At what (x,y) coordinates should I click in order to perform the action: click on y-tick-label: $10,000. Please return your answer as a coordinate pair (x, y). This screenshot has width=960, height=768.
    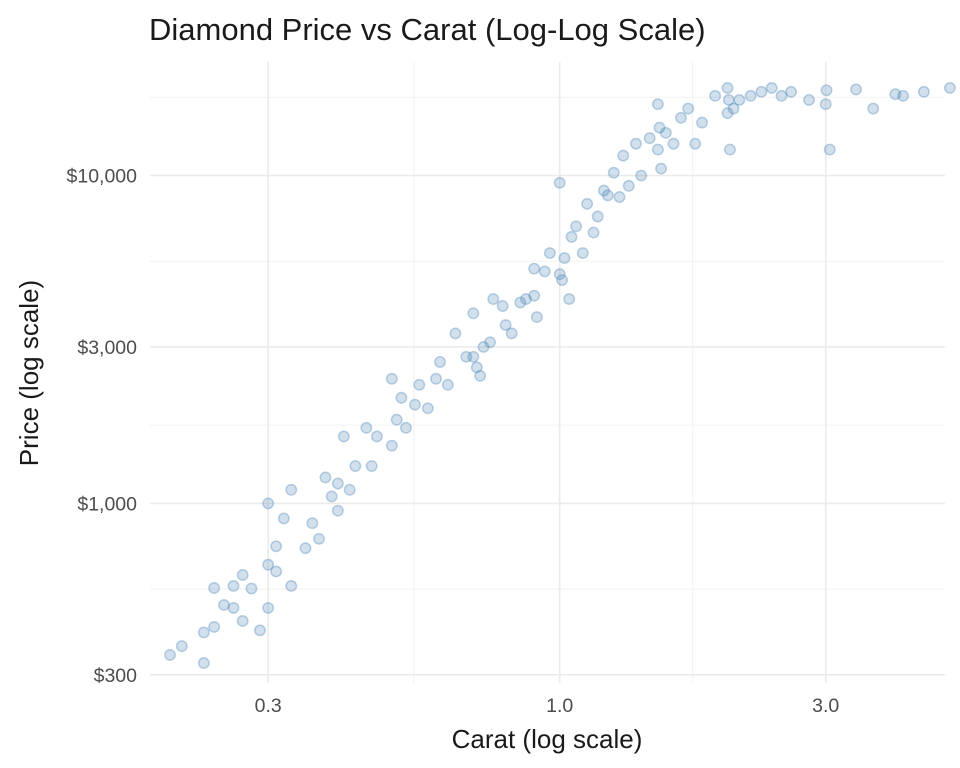
    Looking at the image, I should click on (102, 177).